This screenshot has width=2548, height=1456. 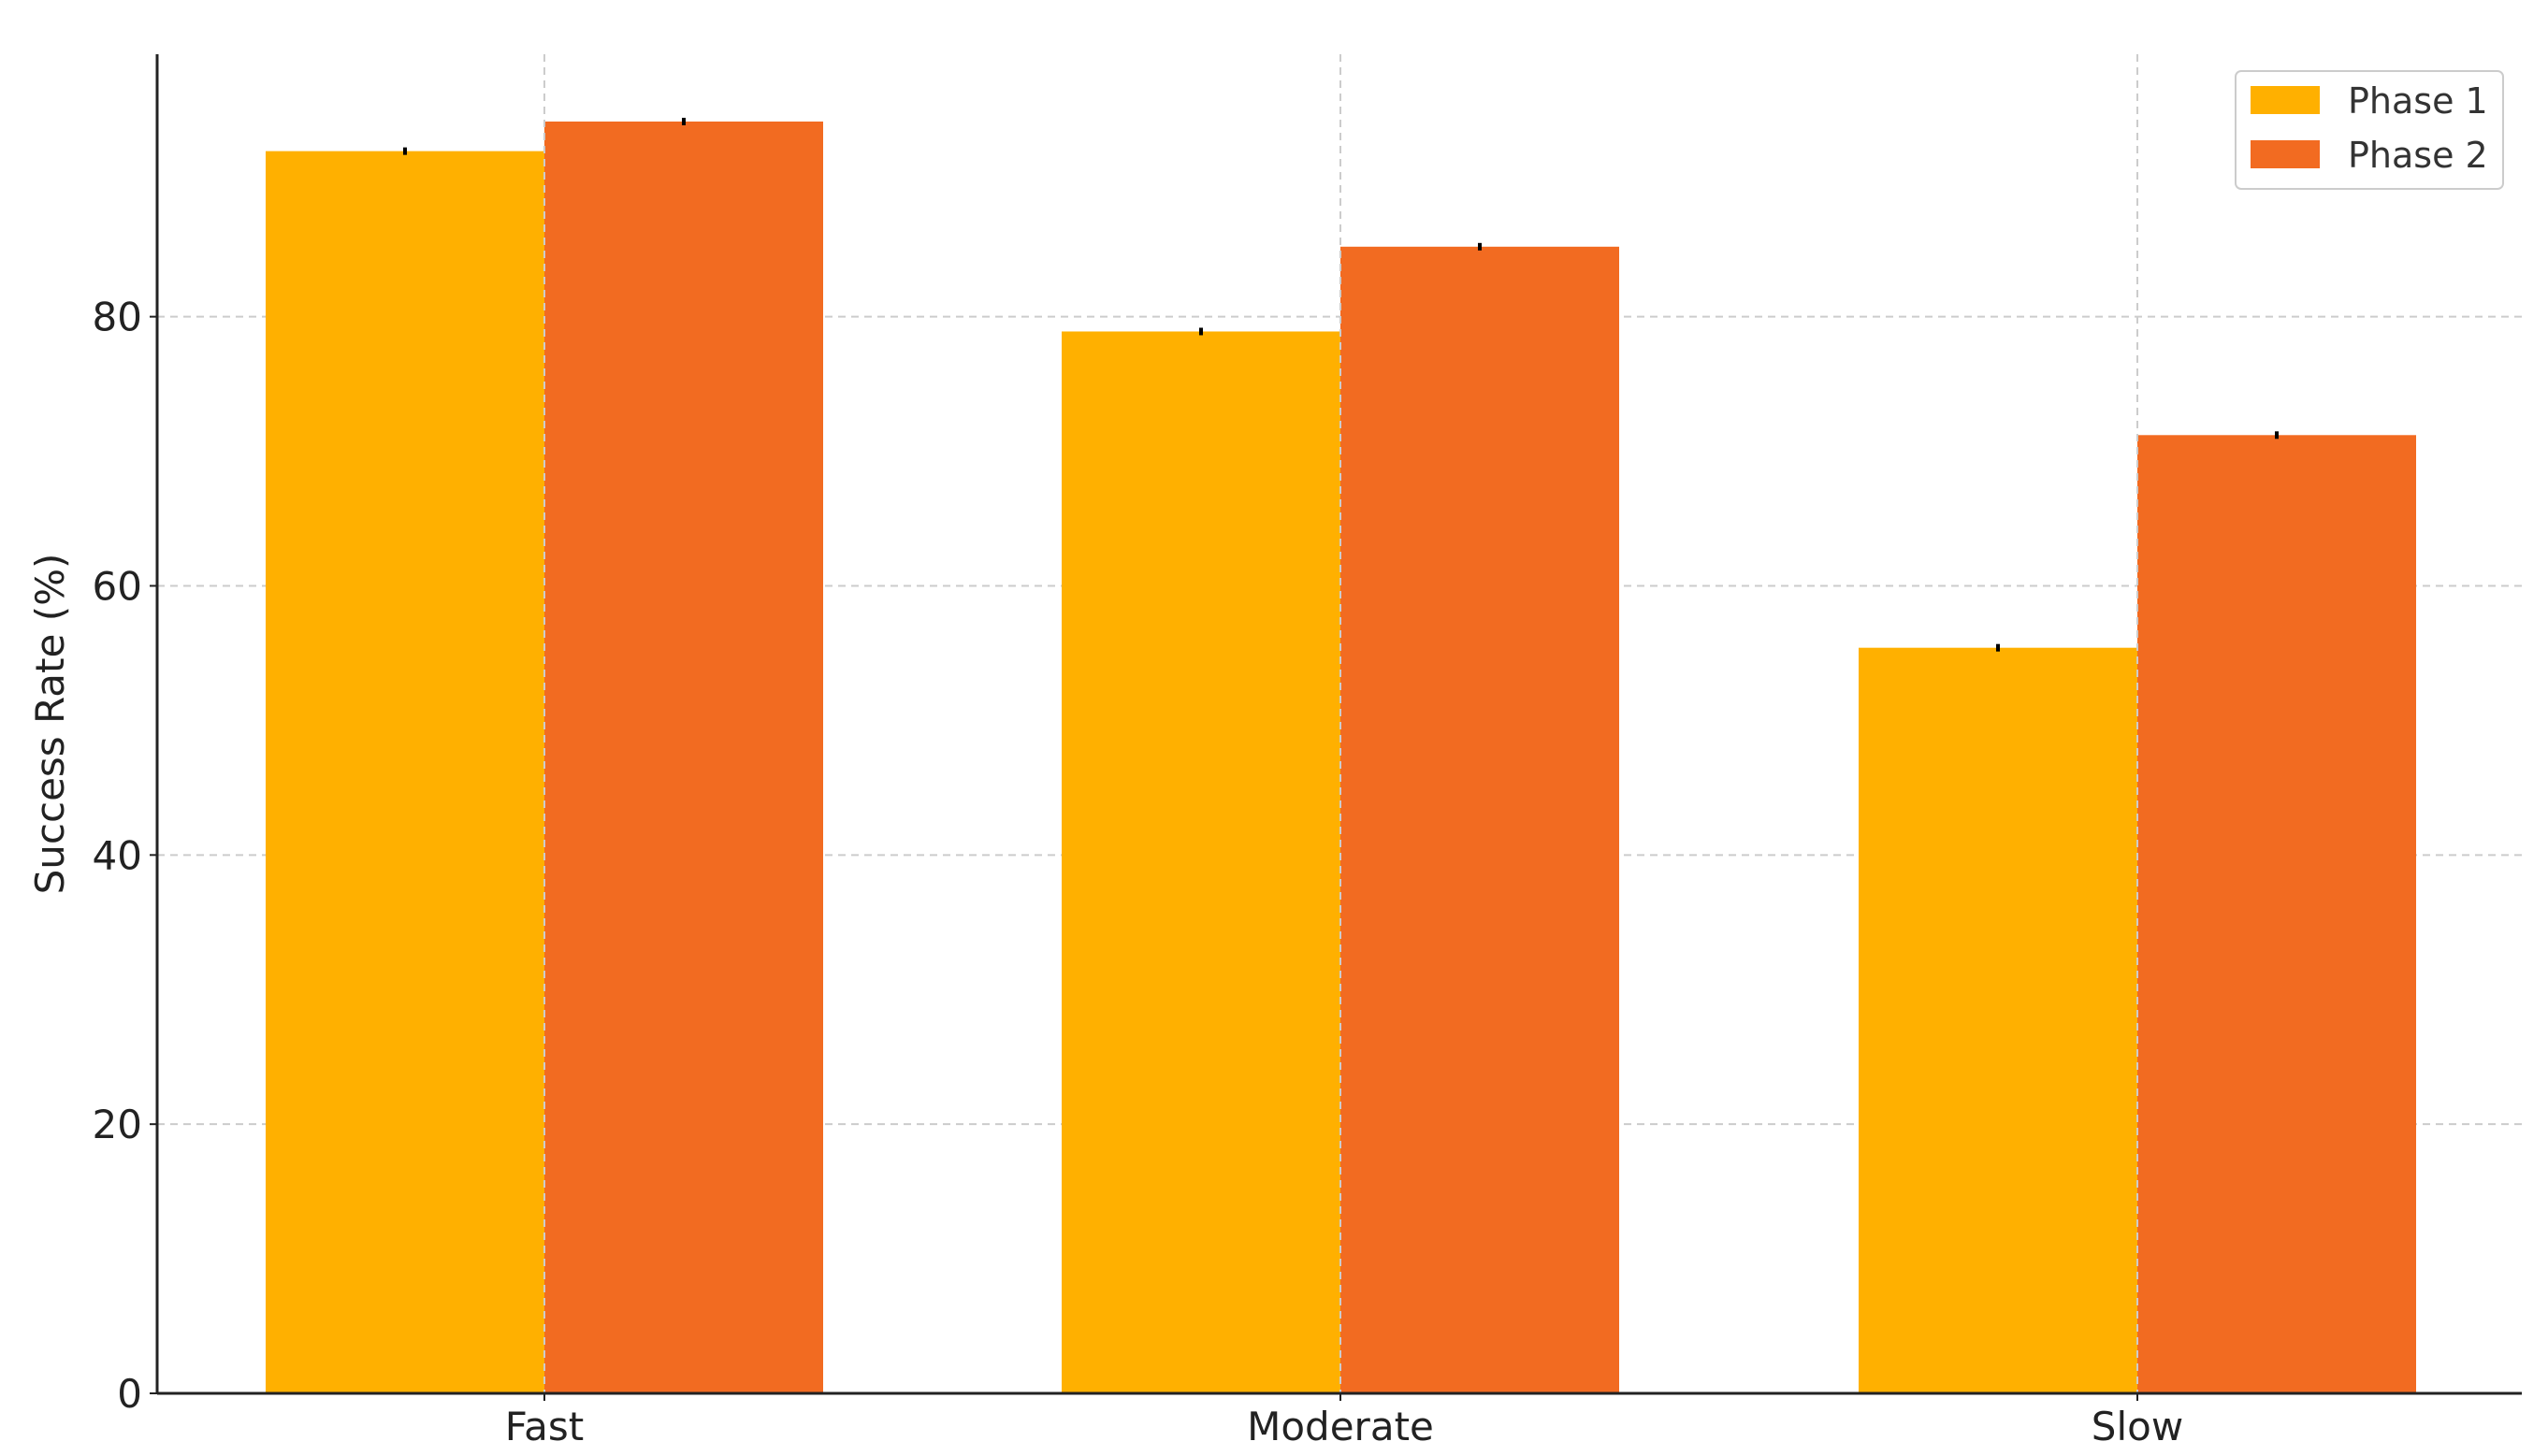 I want to click on legend-label-phase-1: Phase 1, so click(x=2418, y=101).